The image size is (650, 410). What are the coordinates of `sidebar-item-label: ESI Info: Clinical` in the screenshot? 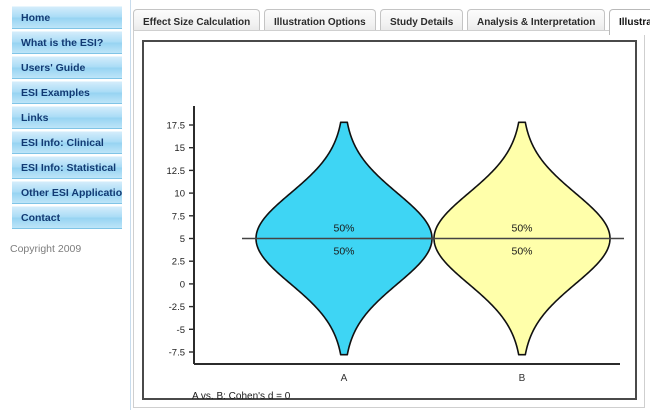 It's located at (62, 143).